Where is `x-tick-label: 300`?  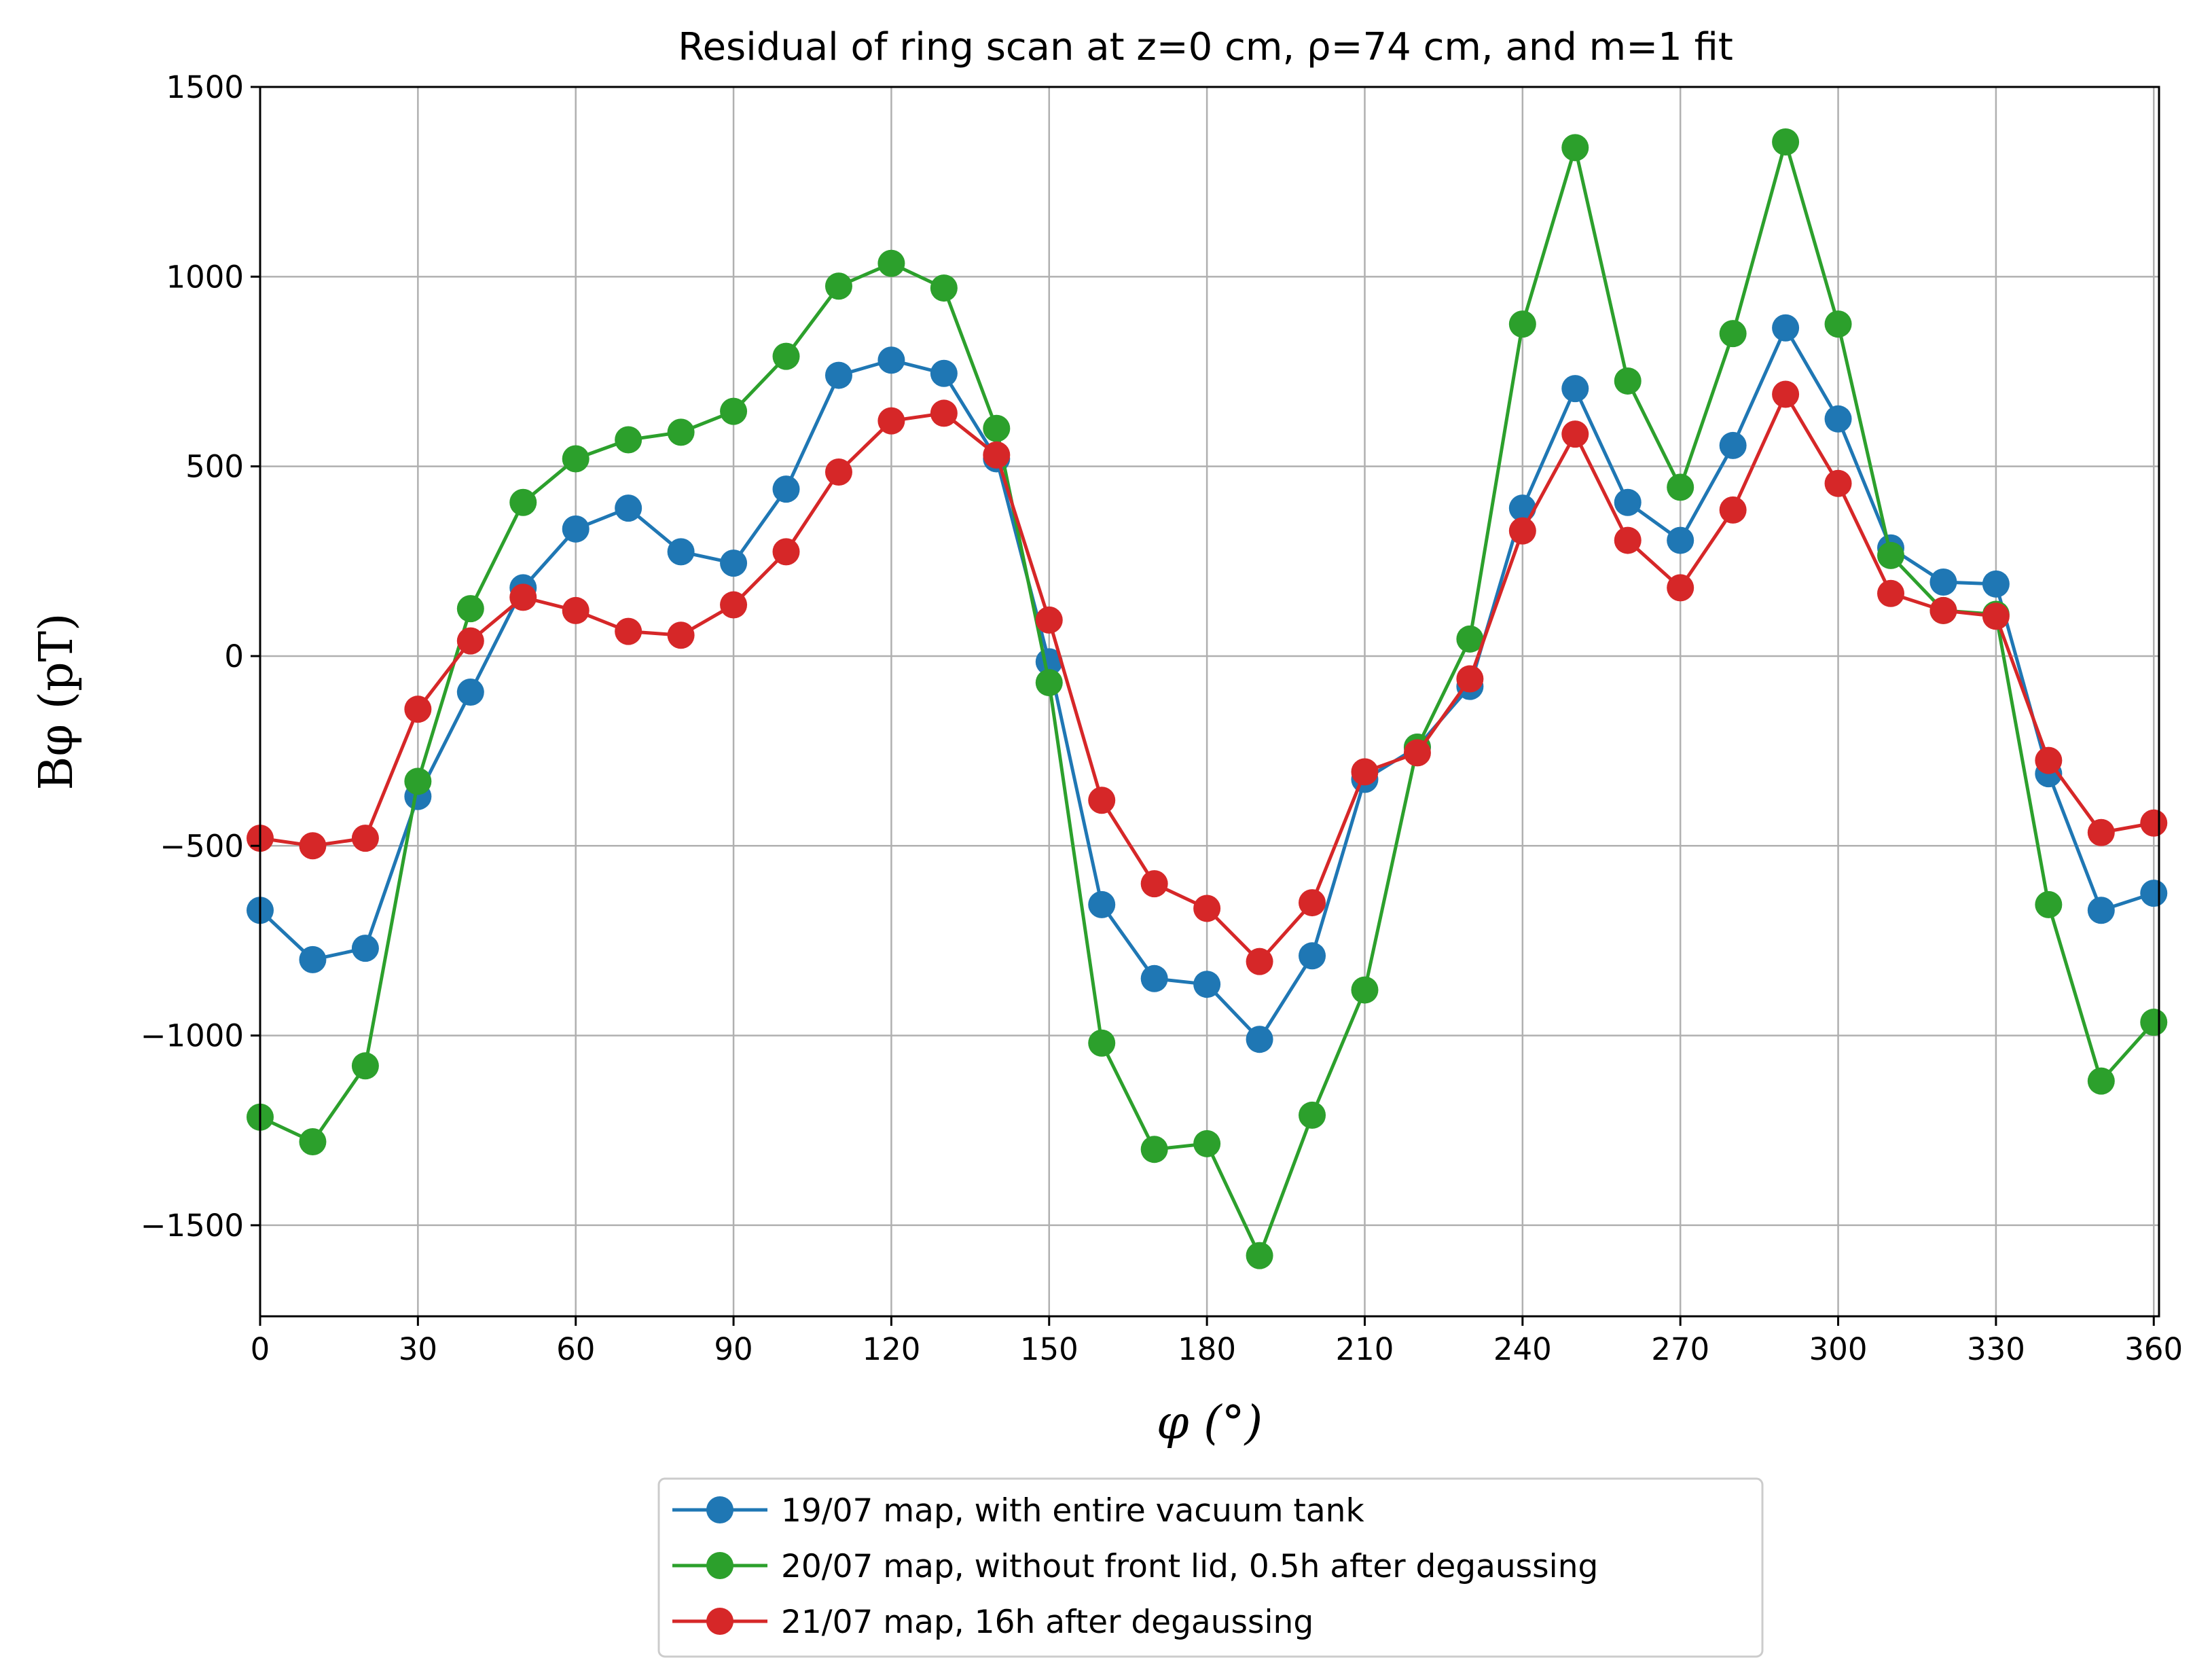
x-tick-label: 300 is located at coordinates (1838, 1349).